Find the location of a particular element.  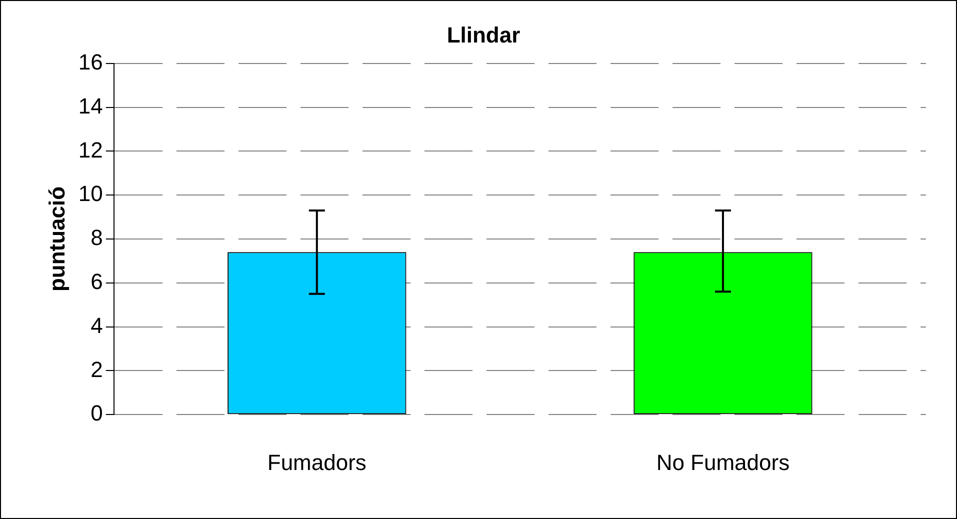

y-tick-label: 0 is located at coordinates (96, 413).